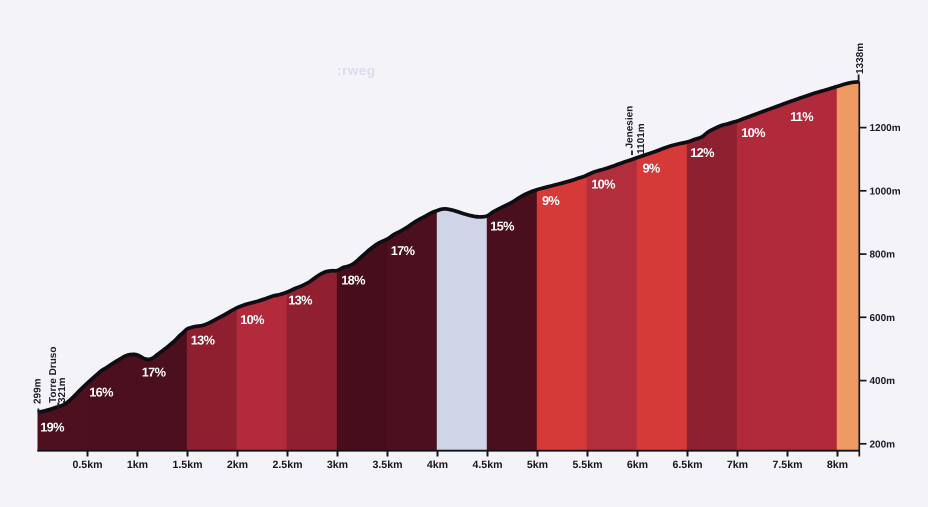 Image resolution: width=928 pixels, height=507 pixels. What do you see at coordinates (38, 391) in the screenshot?
I see `svg-text: 299m` at bounding box center [38, 391].